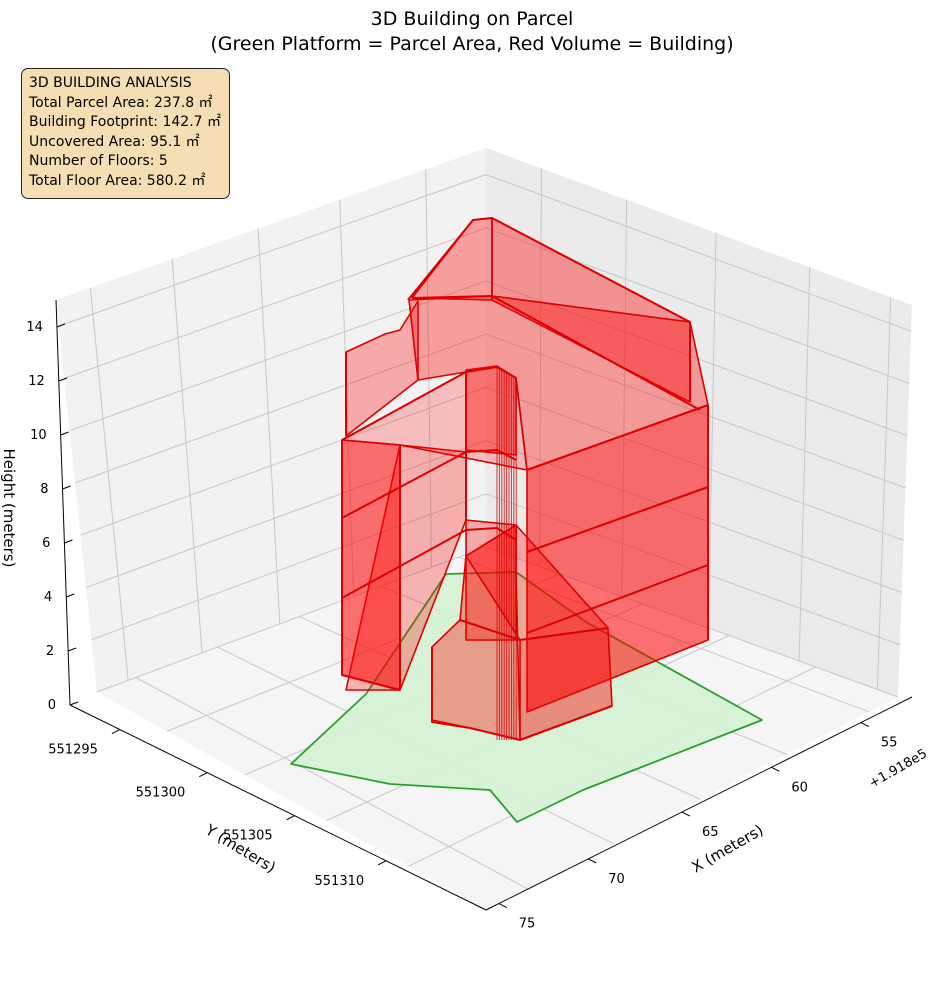  What do you see at coordinates (527, 924) in the screenshot?
I see `x-tick-label: 75` at bounding box center [527, 924].